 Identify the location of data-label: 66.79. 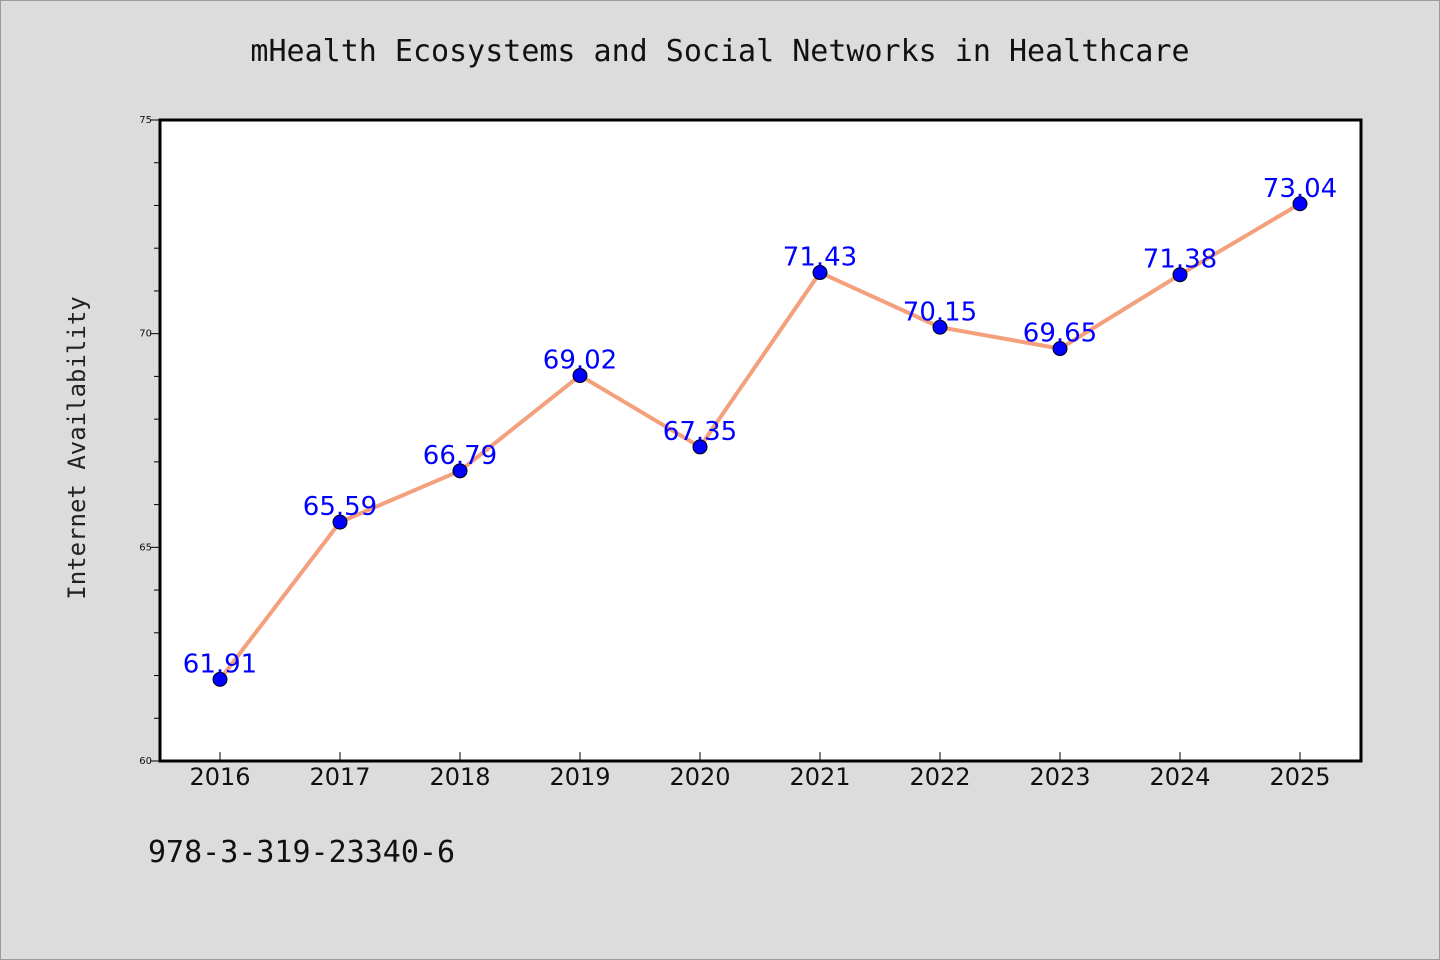
(460, 456).